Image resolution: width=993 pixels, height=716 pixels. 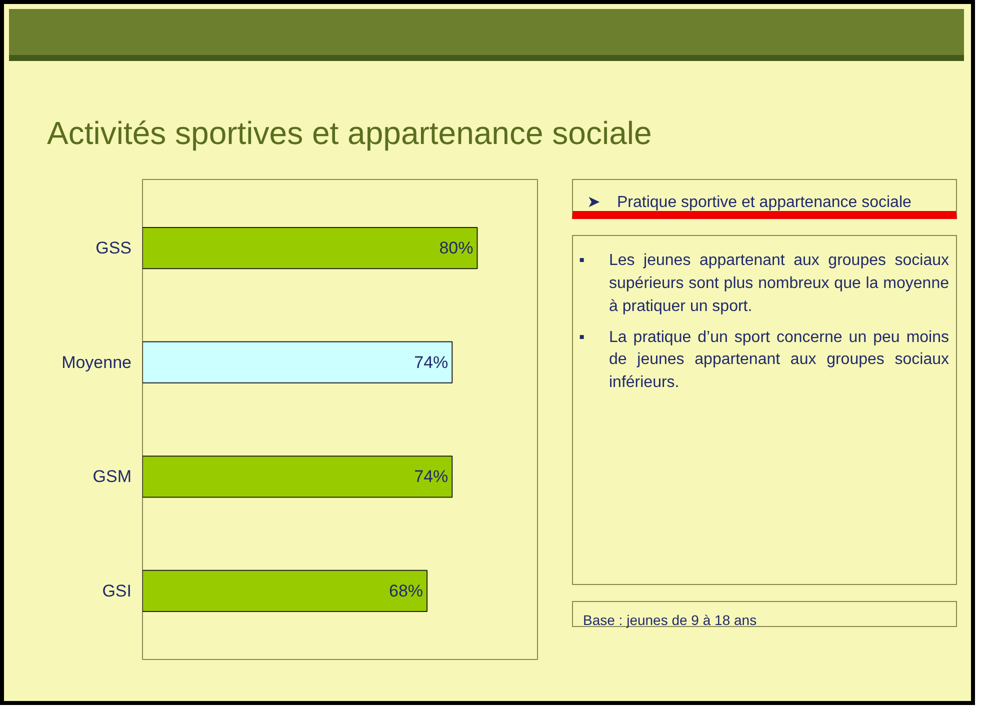 I want to click on chart-title: Activités sportives et appartenance sociale, so click(x=349, y=133).